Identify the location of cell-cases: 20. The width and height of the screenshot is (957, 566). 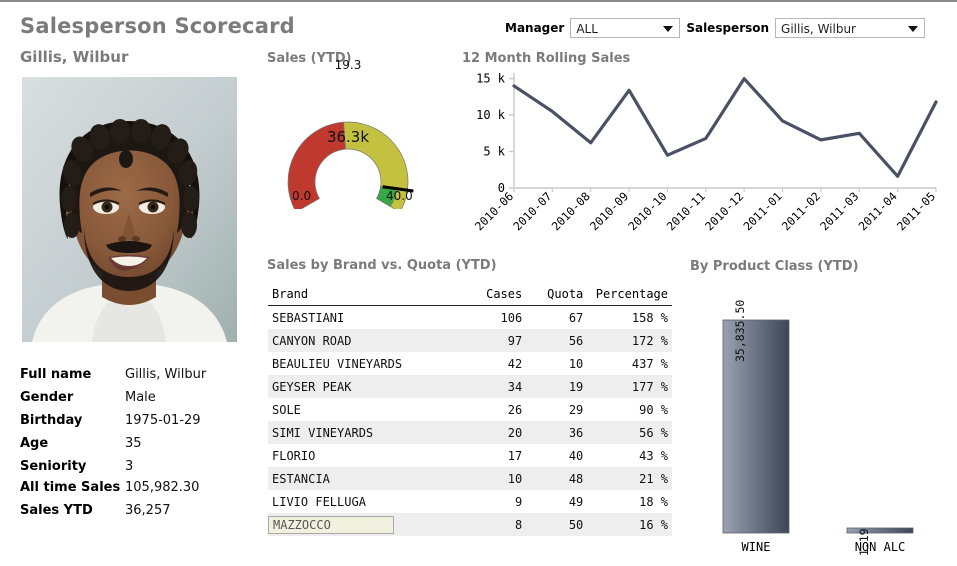
(494, 432).